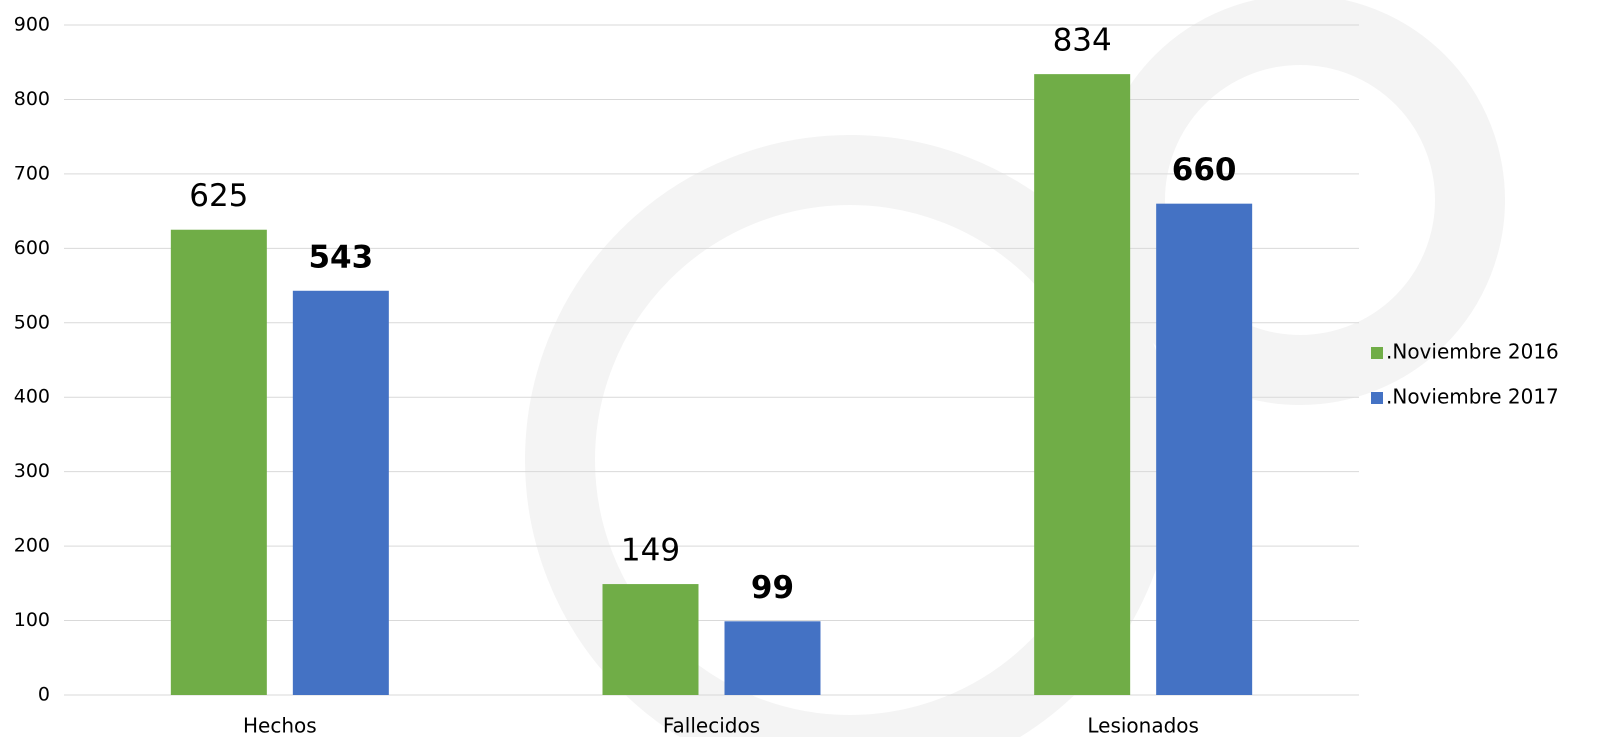 The image size is (1617, 737). What do you see at coordinates (1472, 352) in the screenshot?
I see `legend-label: .Noviembre 2016` at bounding box center [1472, 352].